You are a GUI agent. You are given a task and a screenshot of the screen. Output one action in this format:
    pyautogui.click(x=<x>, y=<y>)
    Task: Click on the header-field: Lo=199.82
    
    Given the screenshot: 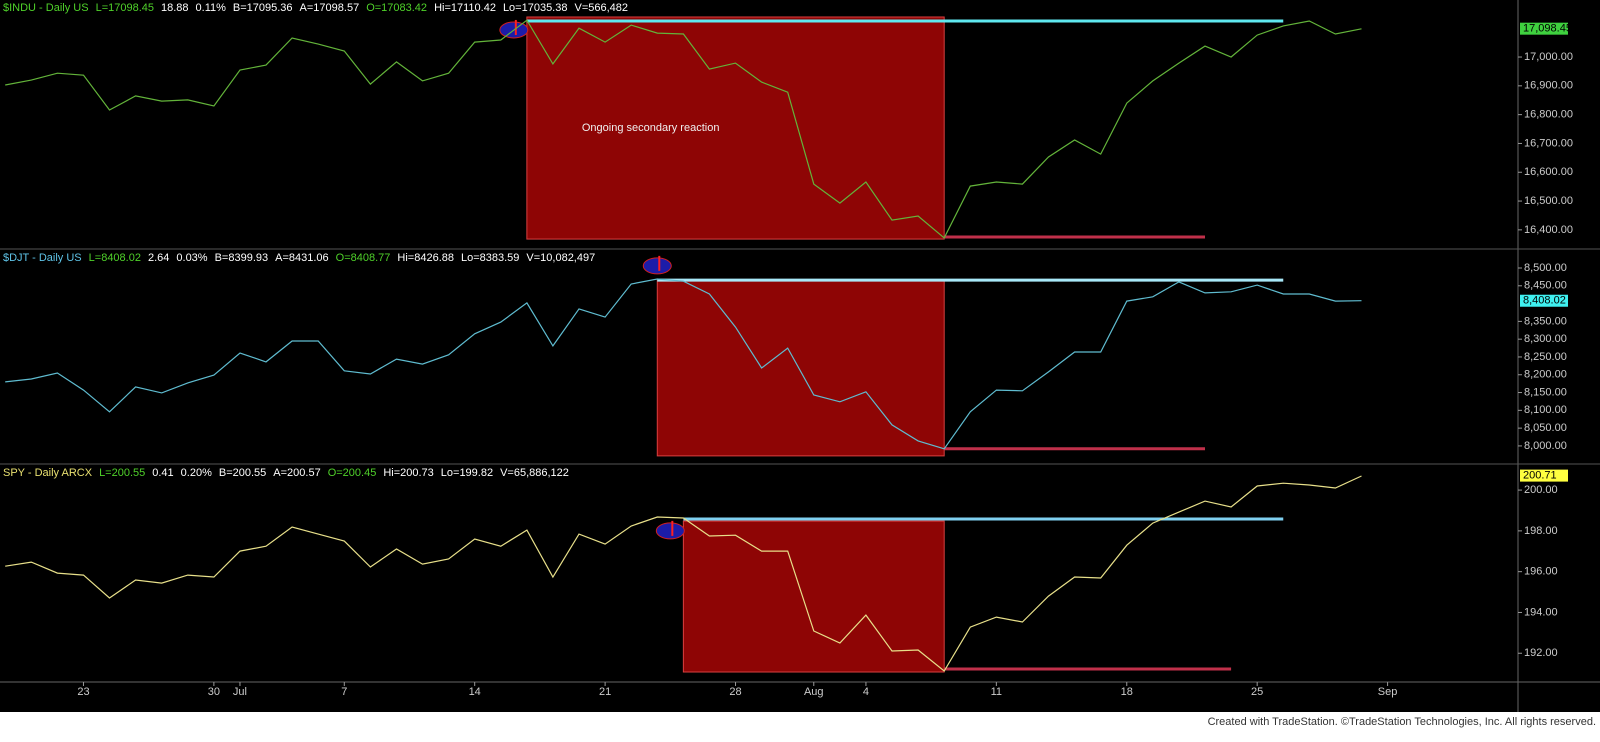 What is the action you would take?
    pyautogui.click(x=467, y=473)
    